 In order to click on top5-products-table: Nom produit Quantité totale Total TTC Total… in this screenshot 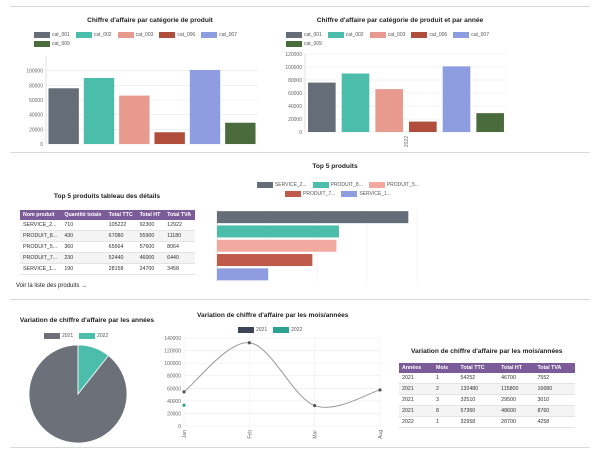, I will do `click(107, 242)`.